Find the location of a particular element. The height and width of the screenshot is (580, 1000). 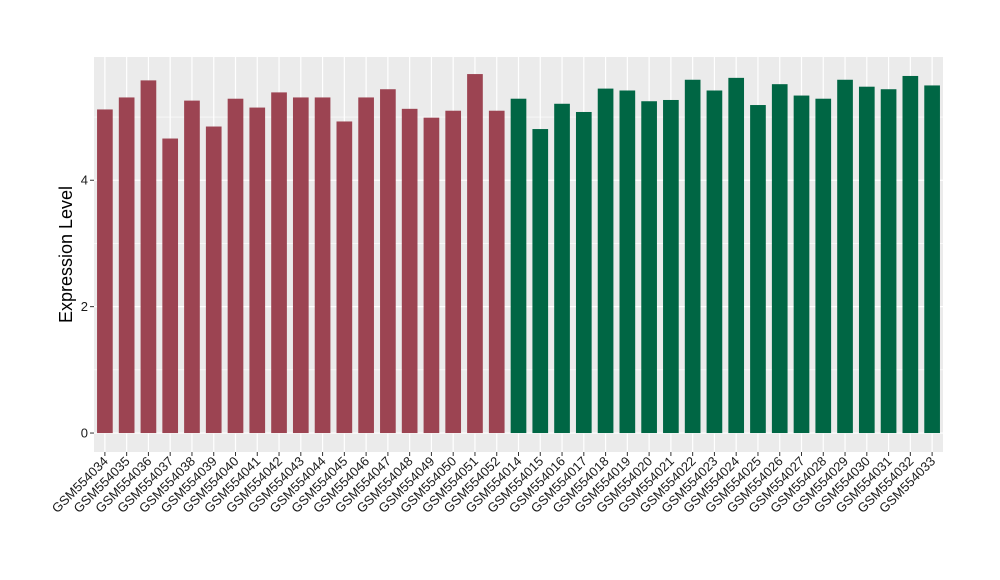

bar-GSM554043 is located at coordinates (300, 265).